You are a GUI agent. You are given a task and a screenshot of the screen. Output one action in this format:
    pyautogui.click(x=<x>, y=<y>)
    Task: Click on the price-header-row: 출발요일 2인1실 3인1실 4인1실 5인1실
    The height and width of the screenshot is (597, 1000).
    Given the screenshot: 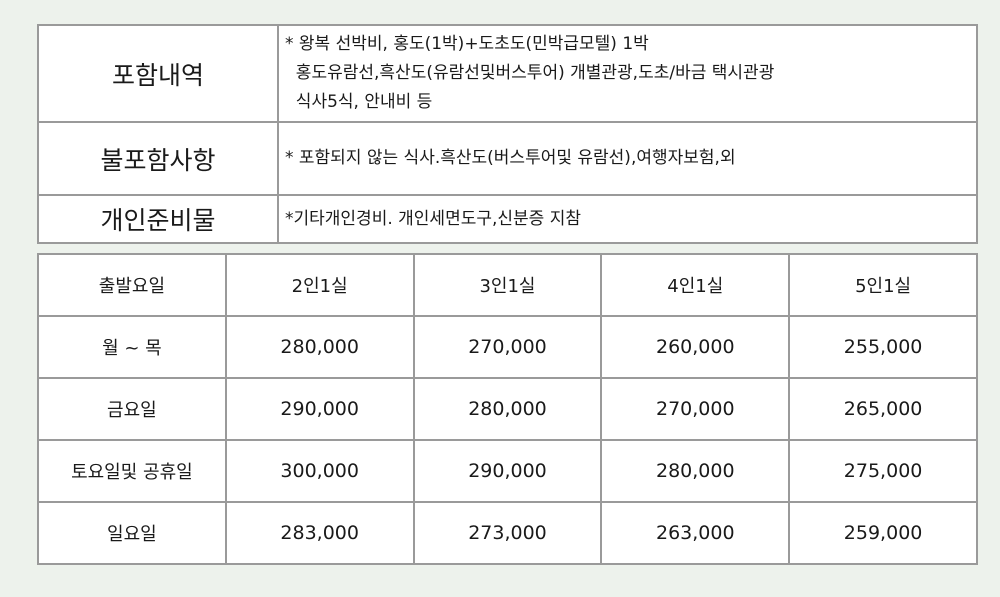 What is the action you would take?
    pyautogui.click(x=507, y=285)
    